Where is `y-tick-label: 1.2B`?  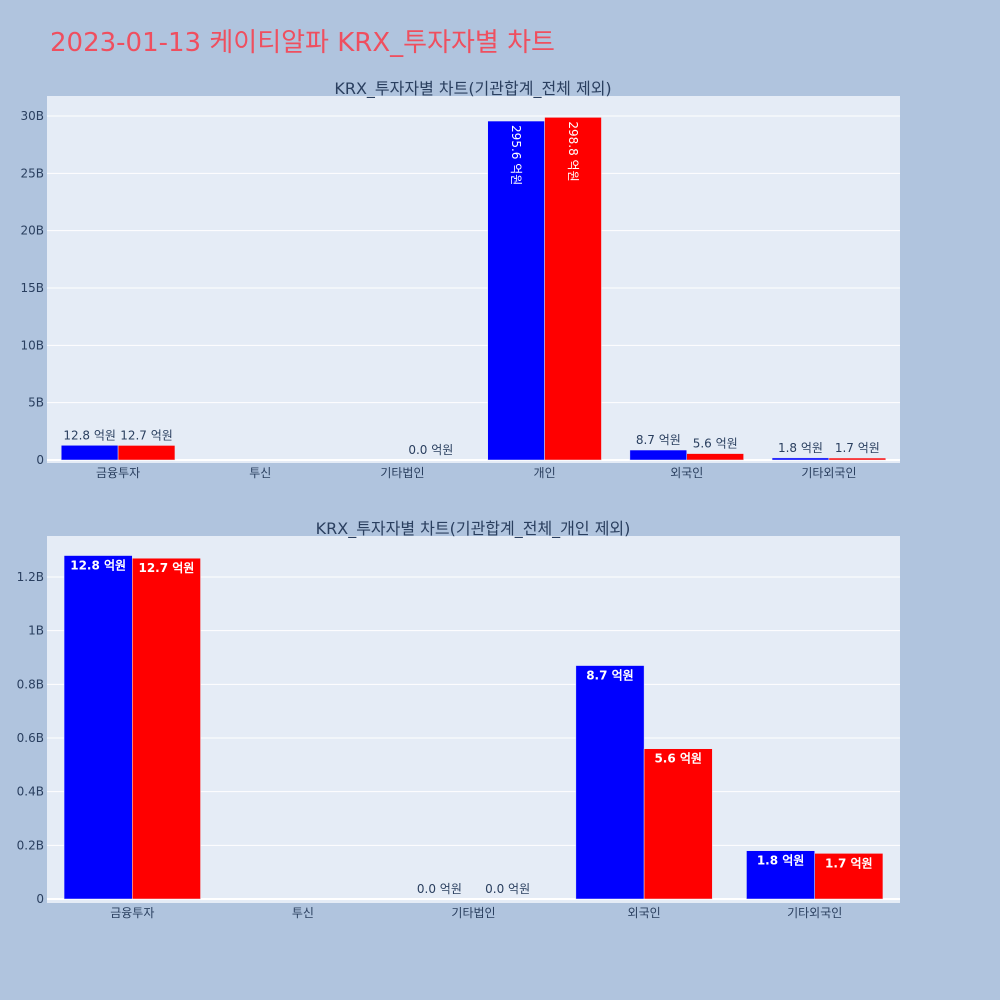
y-tick-label: 1.2B is located at coordinates (30, 577).